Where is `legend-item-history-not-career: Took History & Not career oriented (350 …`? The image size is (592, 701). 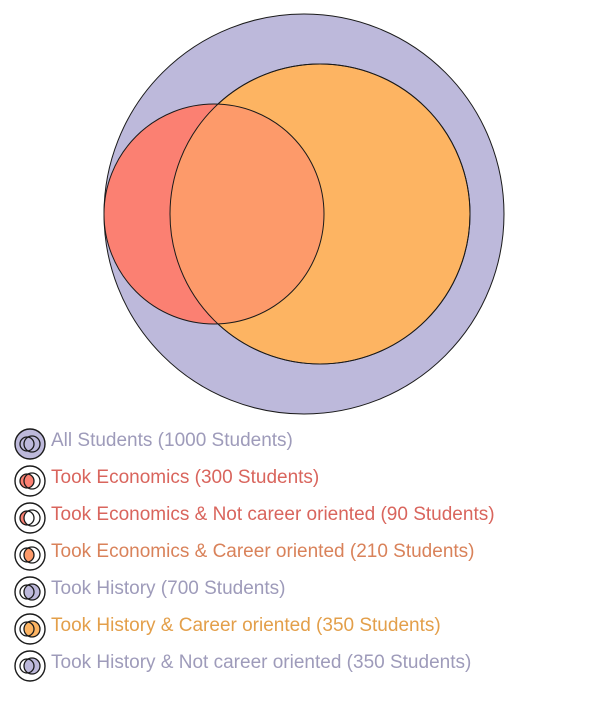
legend-item-history-not-career: Took History & Not career oriented (350 … is located at coordinates (296, 664).